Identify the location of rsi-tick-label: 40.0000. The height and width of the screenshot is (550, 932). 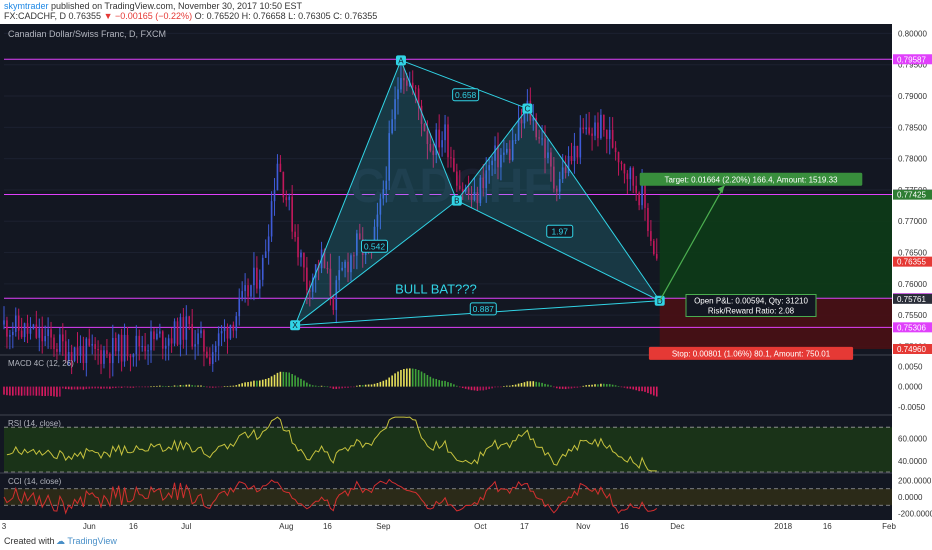
(912, 461).